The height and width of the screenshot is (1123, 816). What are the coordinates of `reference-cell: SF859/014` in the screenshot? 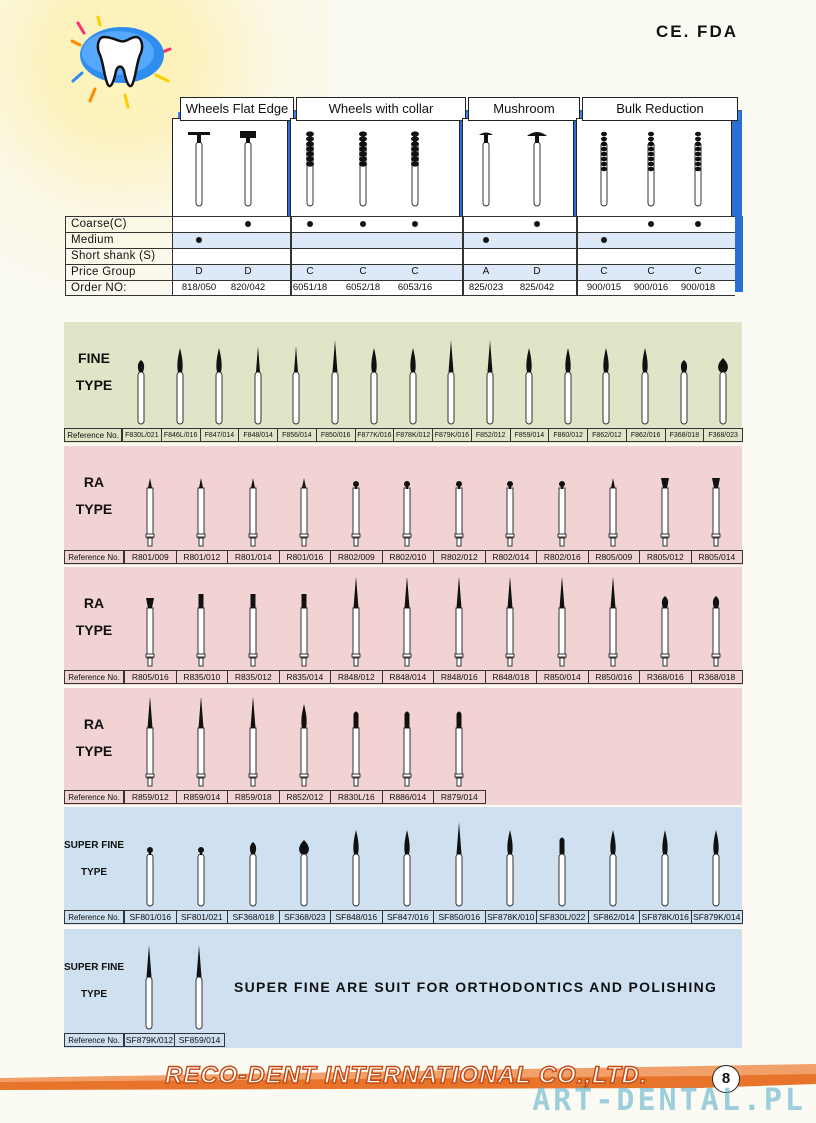 It's located at (199, 1040).